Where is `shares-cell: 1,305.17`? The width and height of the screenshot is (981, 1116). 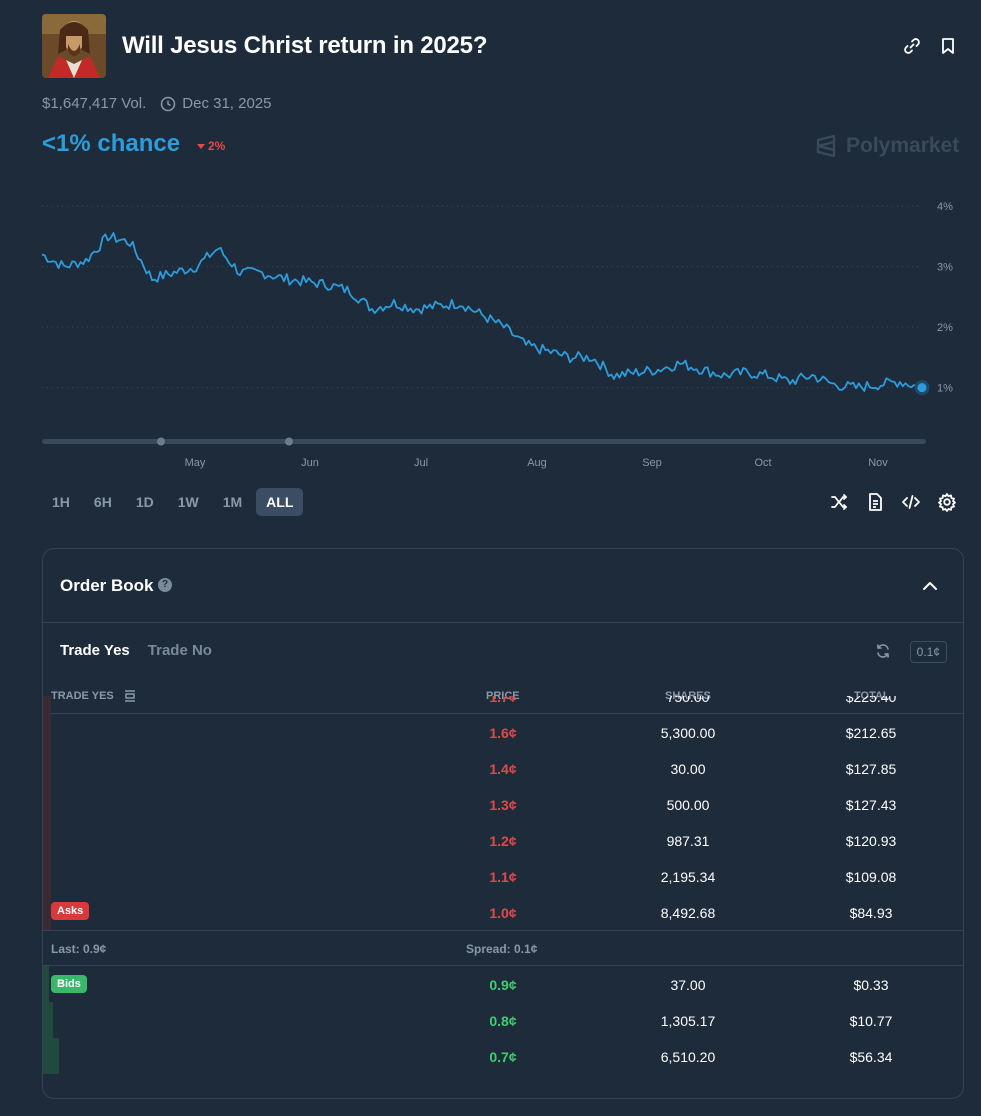 shares-cell: 1,305.17 is located at coordinates (688, 1021).